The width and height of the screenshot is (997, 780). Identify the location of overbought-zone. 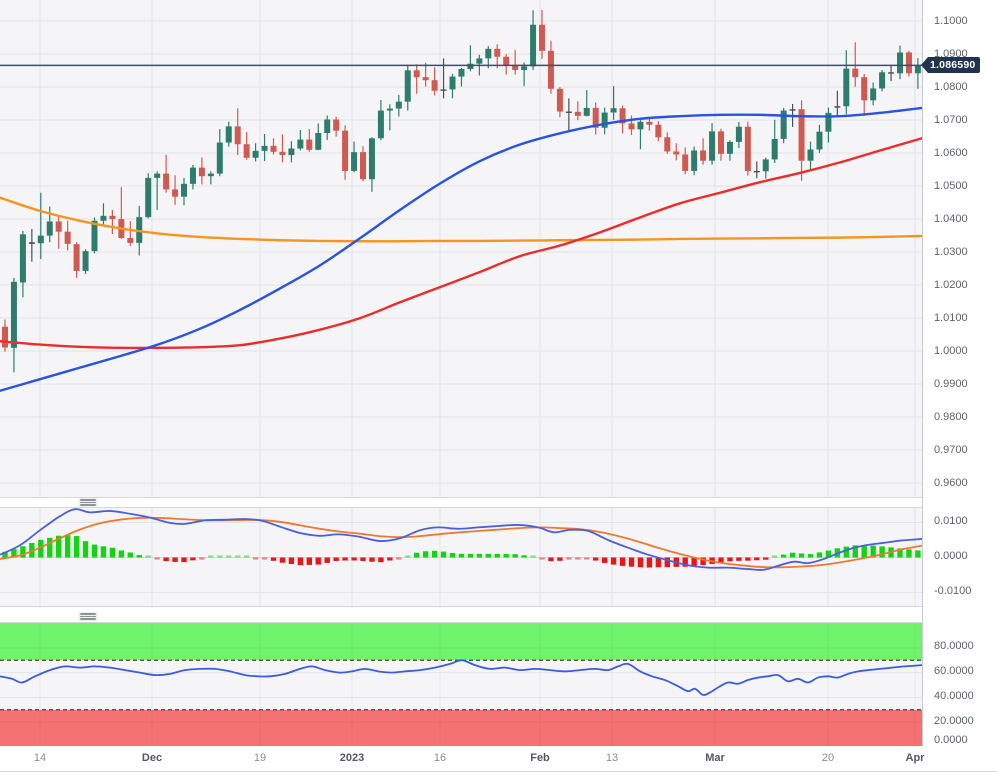
(461, 642).